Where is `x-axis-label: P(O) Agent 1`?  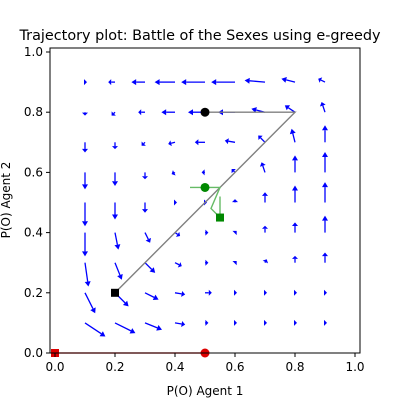 x-axis-label: P(O) Agent 1 is located at coordinates (205, 391).